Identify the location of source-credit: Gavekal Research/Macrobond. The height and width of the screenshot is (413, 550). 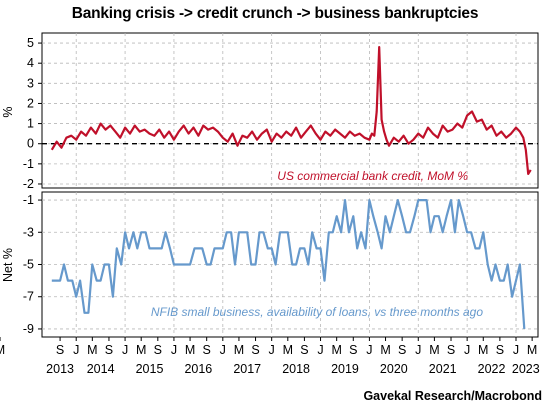
(452, 396).